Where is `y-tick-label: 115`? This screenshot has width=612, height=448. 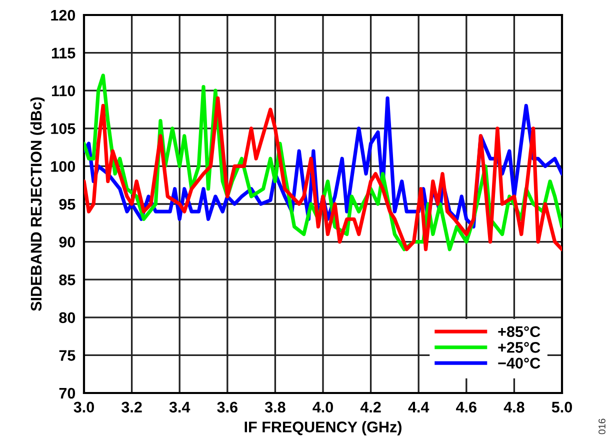
y-tick-label: 115 is located at coordinates (64, 53).